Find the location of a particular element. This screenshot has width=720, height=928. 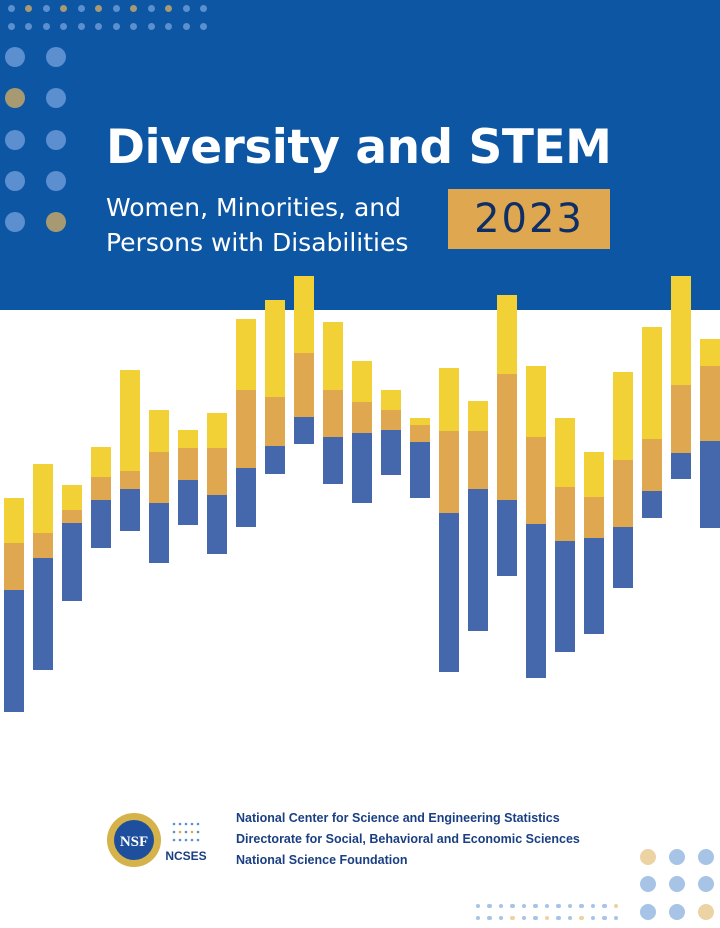

svg-text: NSF is located at coordinates (134, 842).